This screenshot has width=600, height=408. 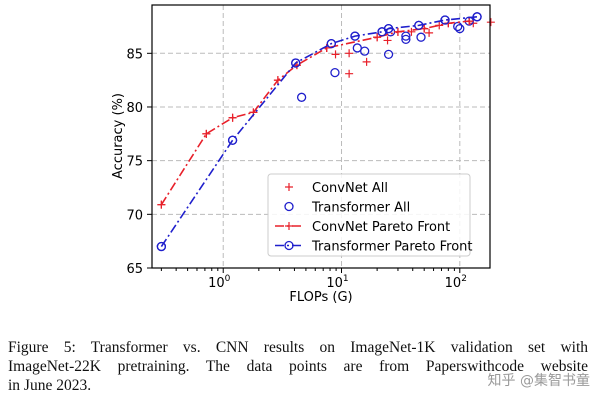 I want to click on caption-line: in June 2023., so click(x=50, y=385).